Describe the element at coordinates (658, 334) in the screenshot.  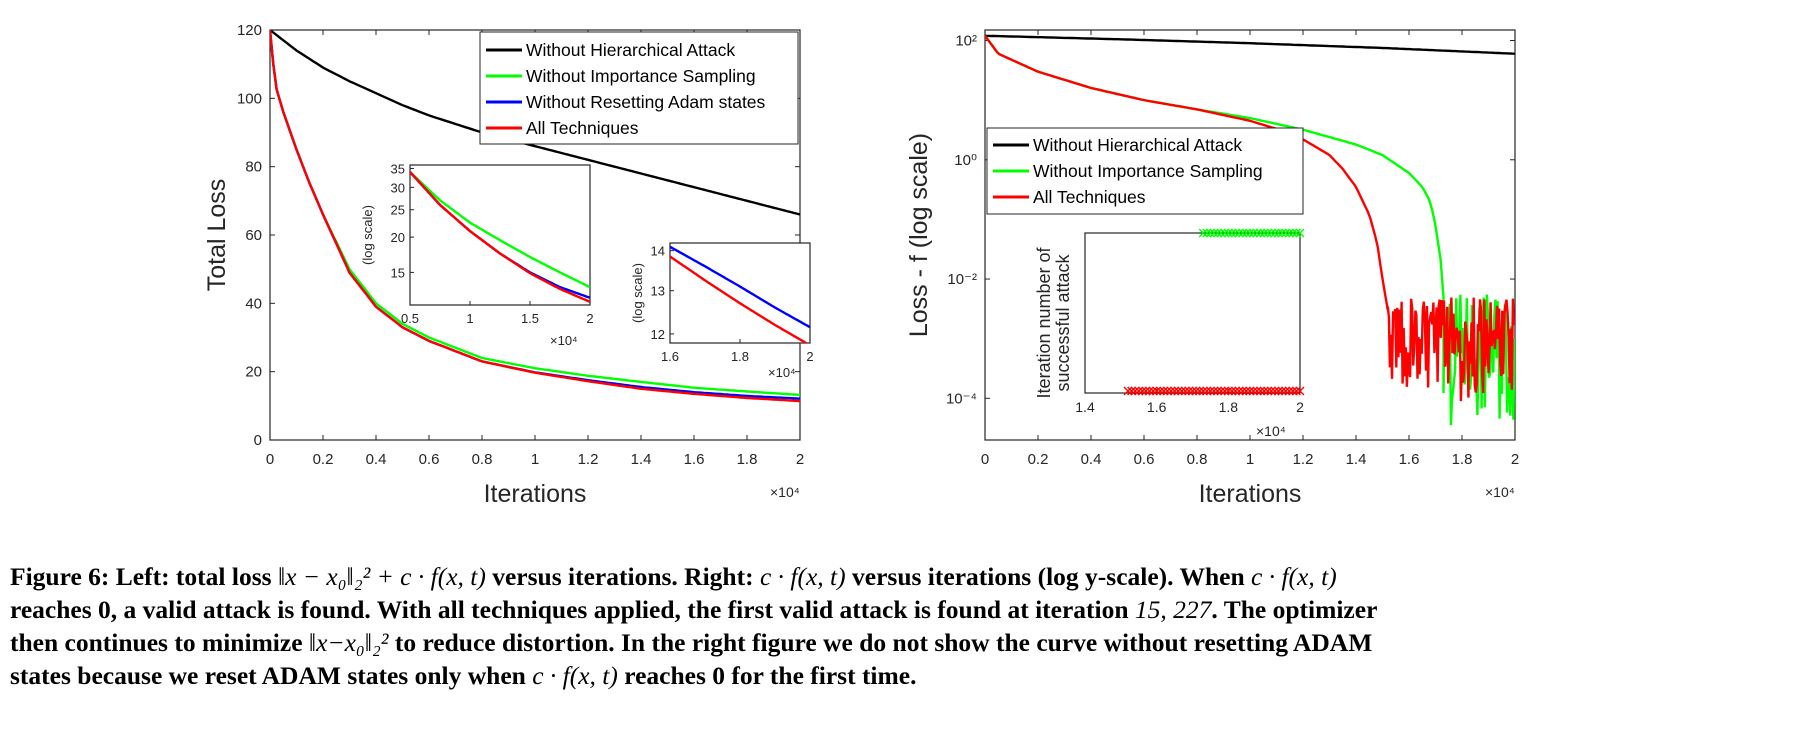
I see `y-tick-label: 12` at that location.